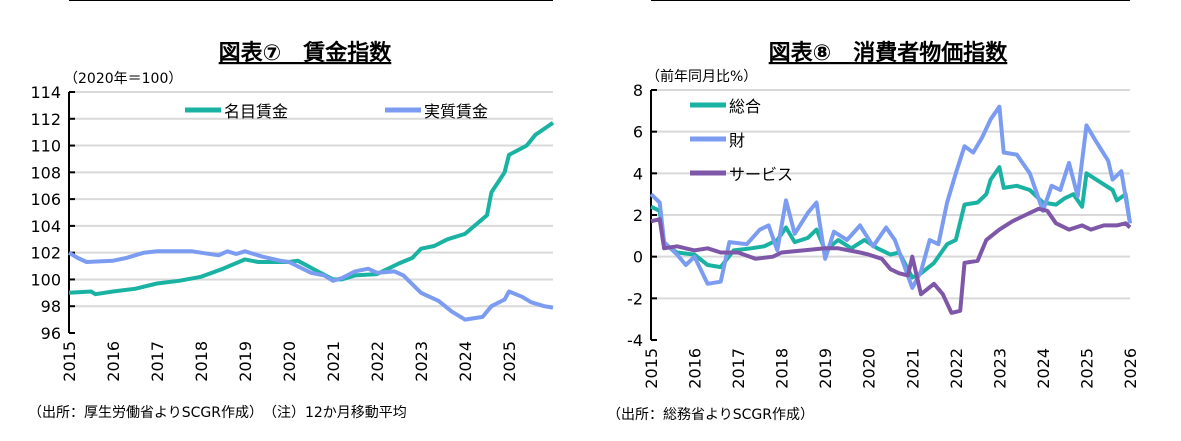 Image resolution: width=1181 pixels, height=441 pixels. Describe the element at coordinates (889, 53) in the screenshot. I see `chart-title: 図表⑧ 消費者物価指数` at that location.